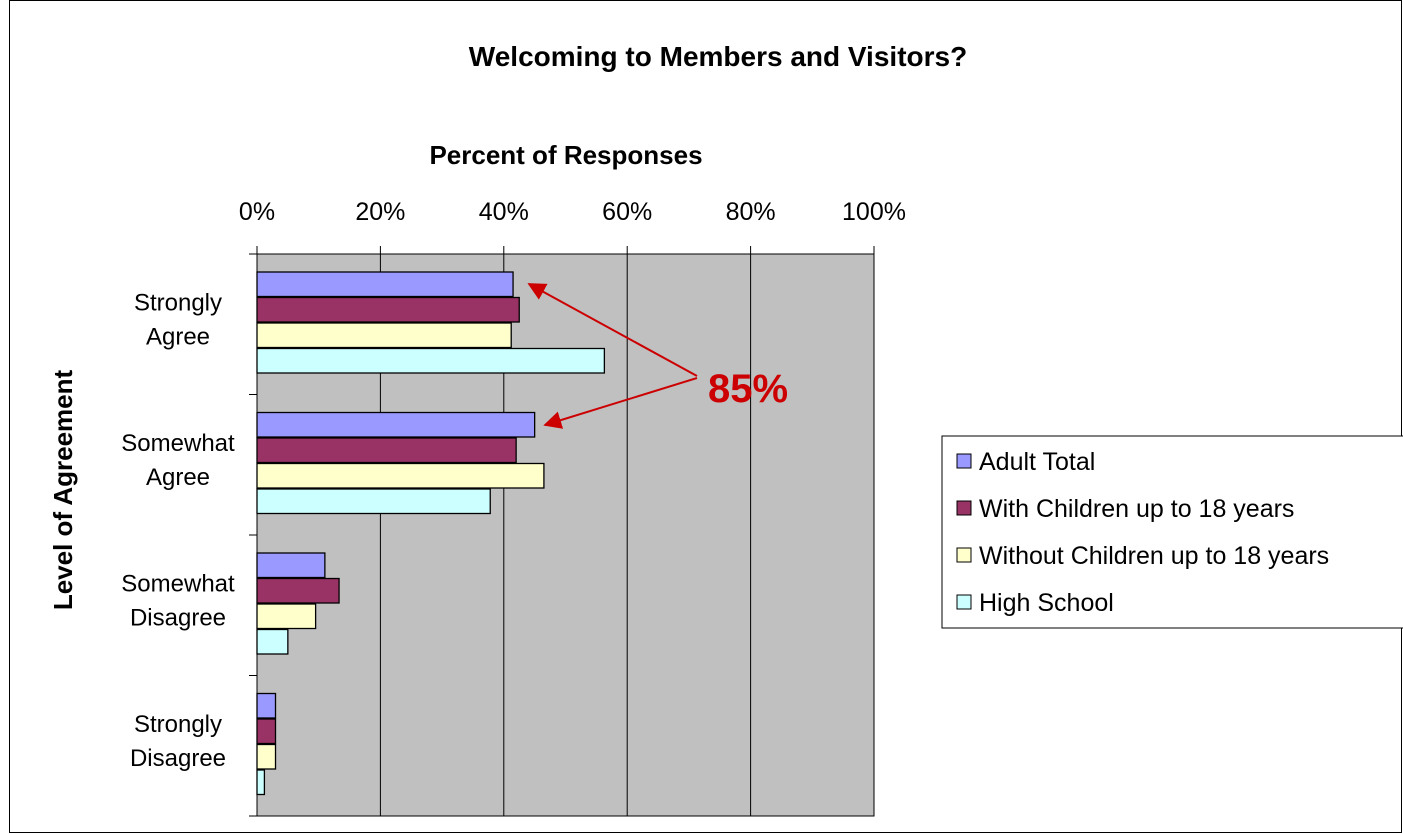 The image size is (1403, 834). I want to click on x-tick-label: 40%, so click(504, 212).